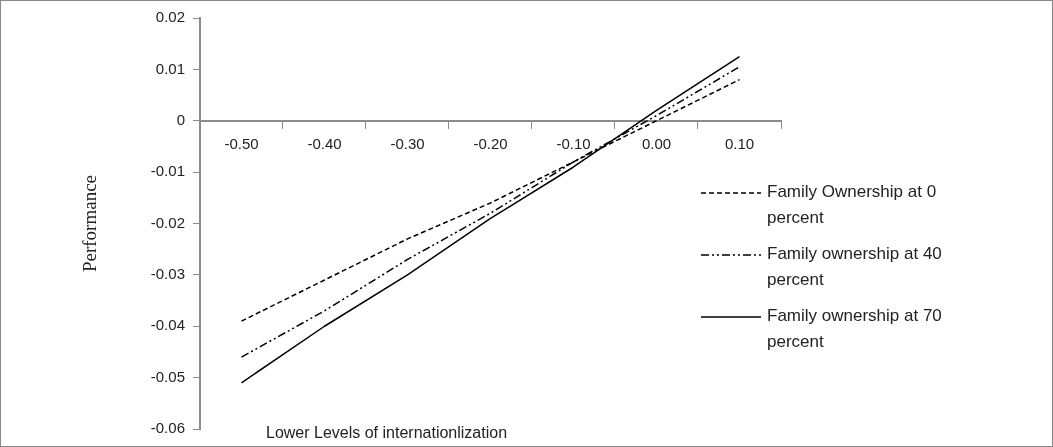 The height and width of the screenshot is (447, 1053). I want to click on x-tick-label: -0.10, so click(573, 143).